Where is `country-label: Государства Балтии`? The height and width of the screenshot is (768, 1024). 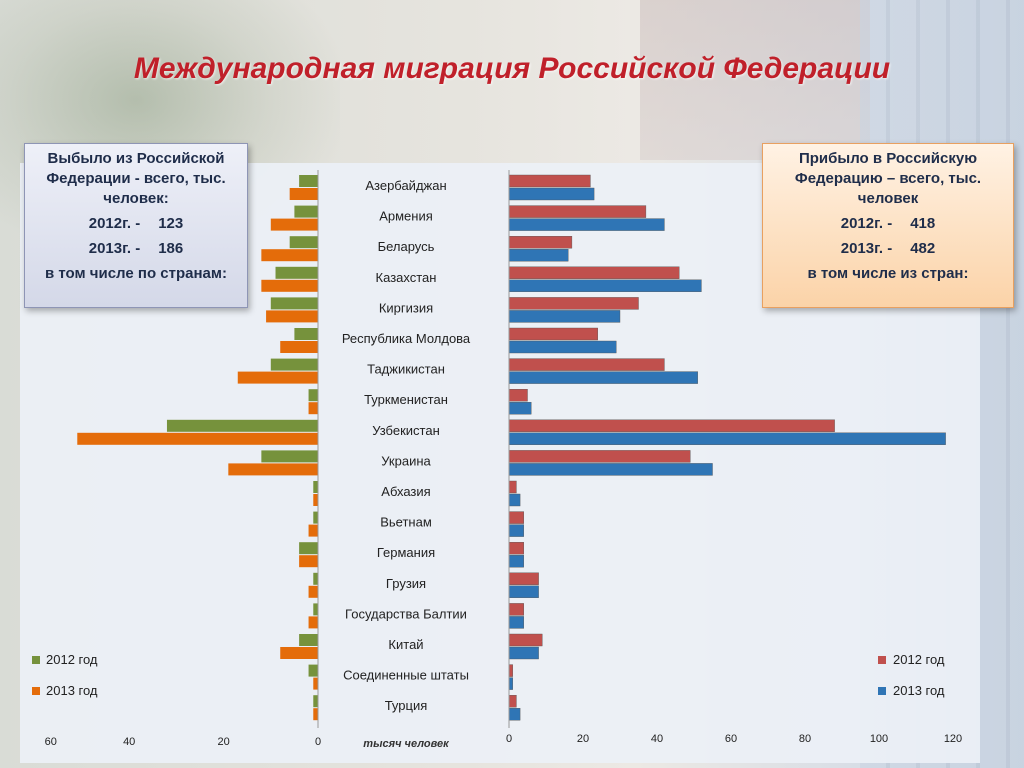
country-label: Государства Балтии is located at coordinates (406, 613).